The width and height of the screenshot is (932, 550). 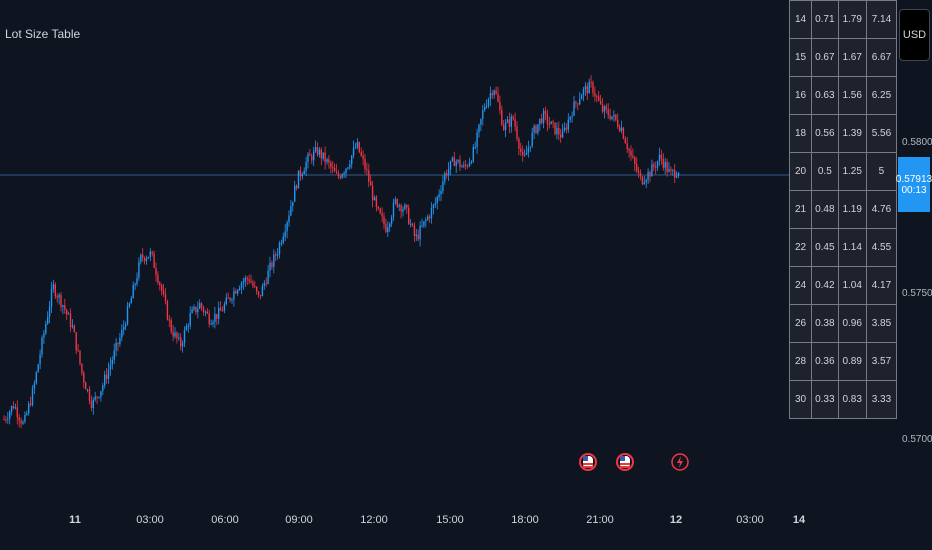 What do you see at coordinates (843, 57) in the screenshot?
I see `lot-table-row: 15 0.67 1.67 6.67` at bounding box center [843, 57].